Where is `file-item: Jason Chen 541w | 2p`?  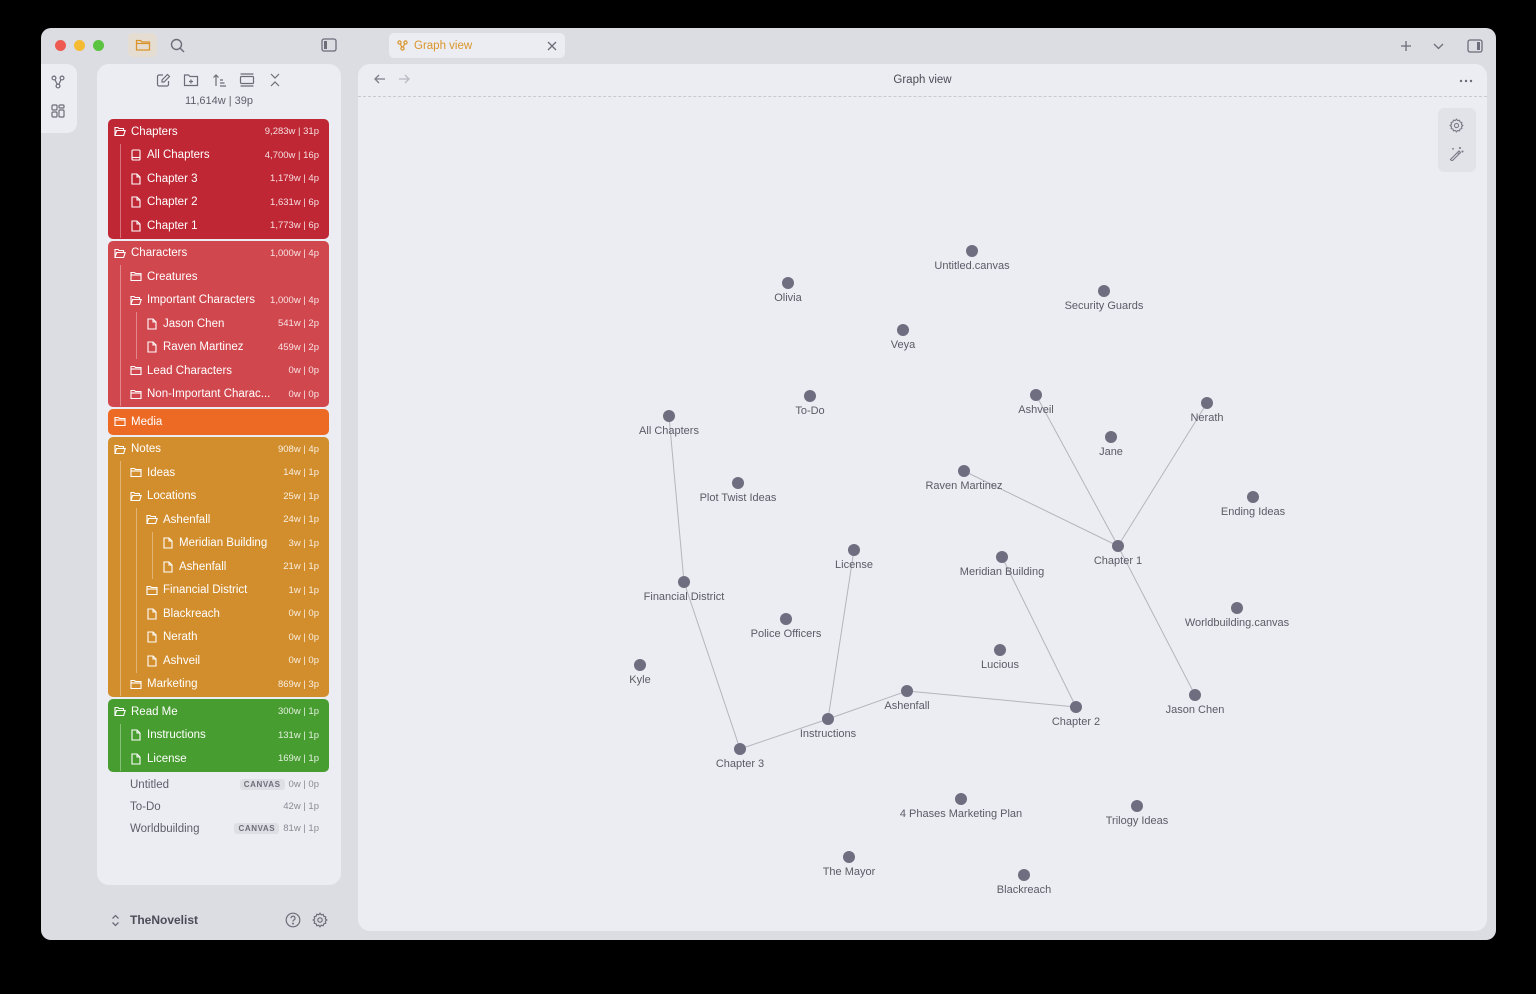
file-item: Jason Chen 541w | 2p is located at coordinates (218, 324).